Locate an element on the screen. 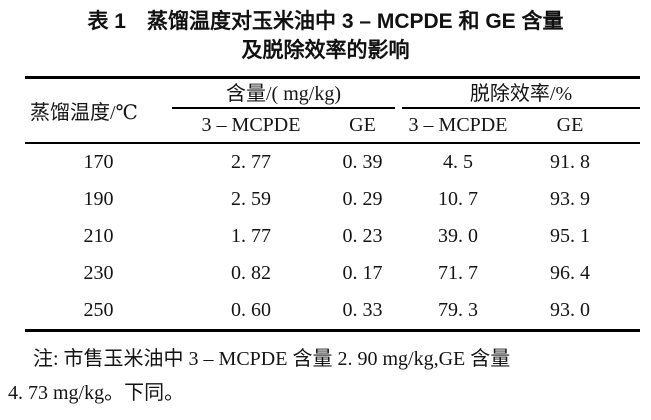 The image size is (651, 420). cell-content-ge: 0. 39 is located at coordinates (362, 162).